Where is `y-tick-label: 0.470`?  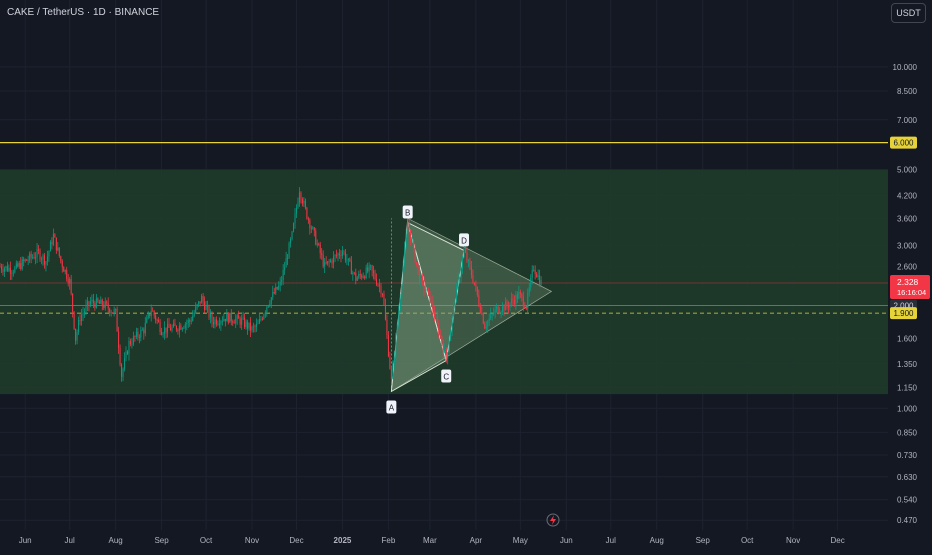
y-tick-label: 0.470 is located at coordinates (907, 520).